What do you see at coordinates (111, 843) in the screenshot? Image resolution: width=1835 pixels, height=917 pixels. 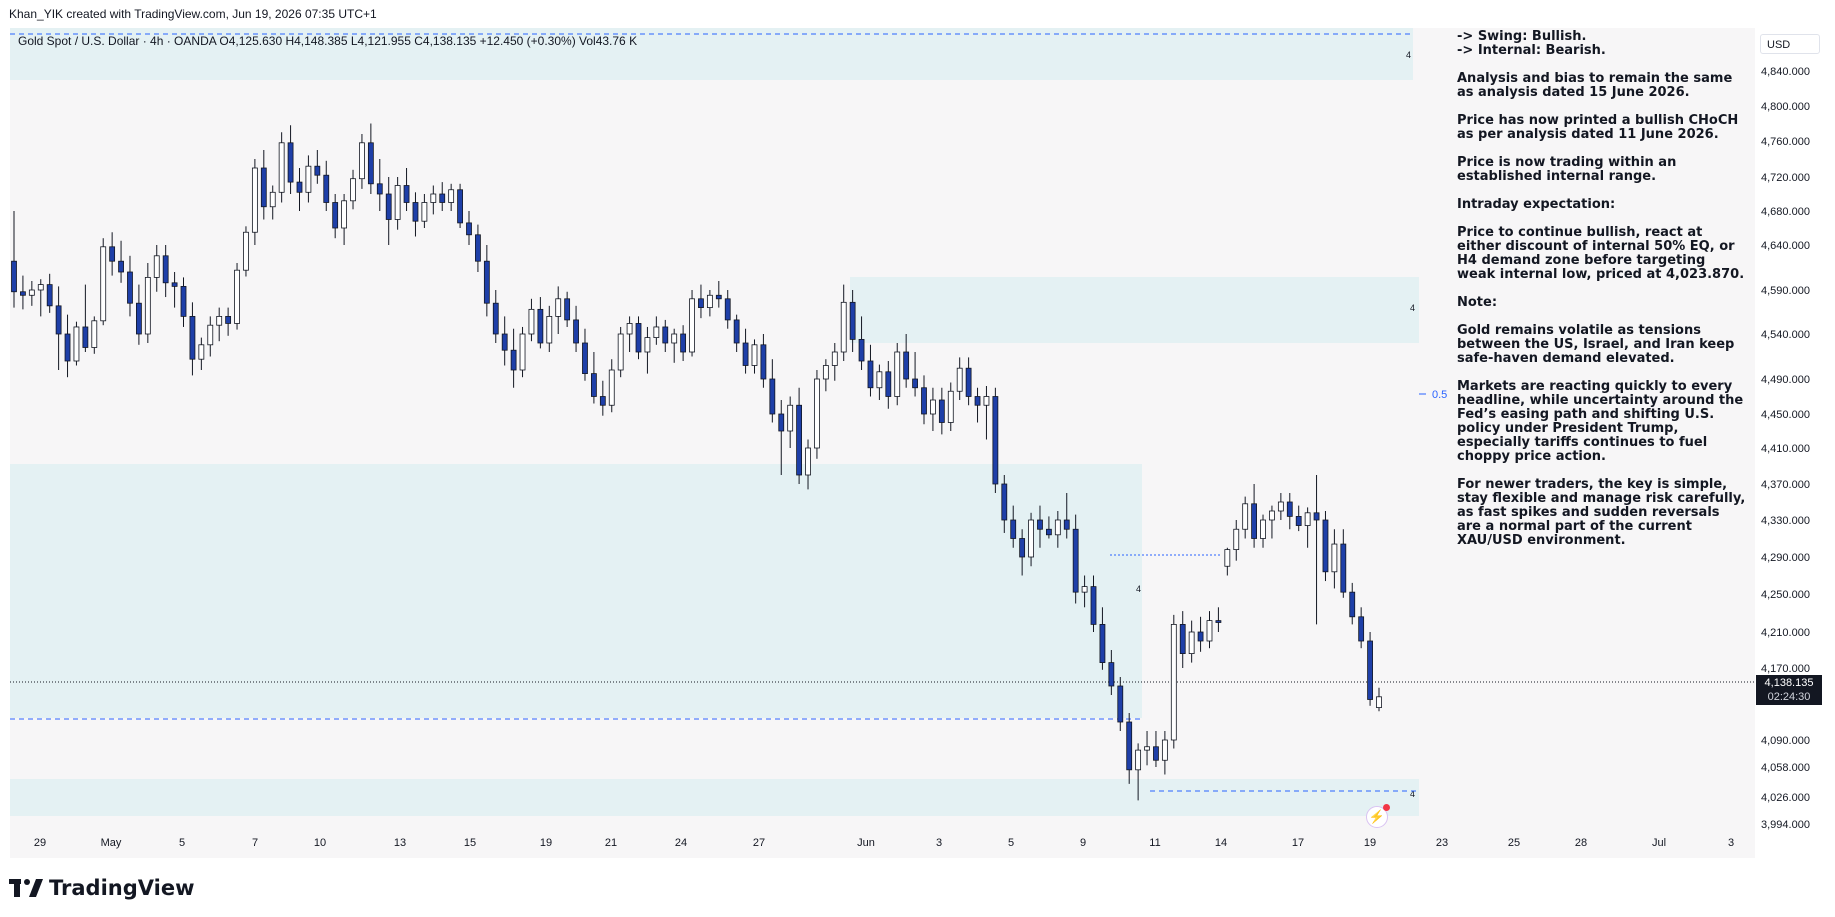 I see `x-tick-label: May` at bounding box center [111, 843].